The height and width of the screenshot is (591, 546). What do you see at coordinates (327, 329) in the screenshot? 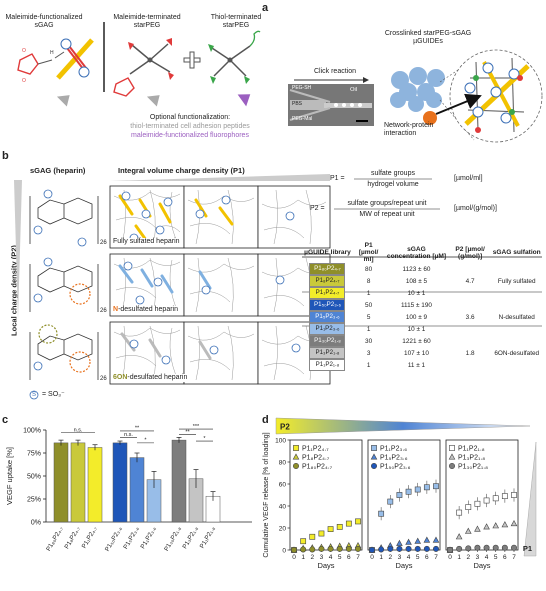
I see `library-swatch: P1₁P2₃.₆` at bounding box center [327, 329].